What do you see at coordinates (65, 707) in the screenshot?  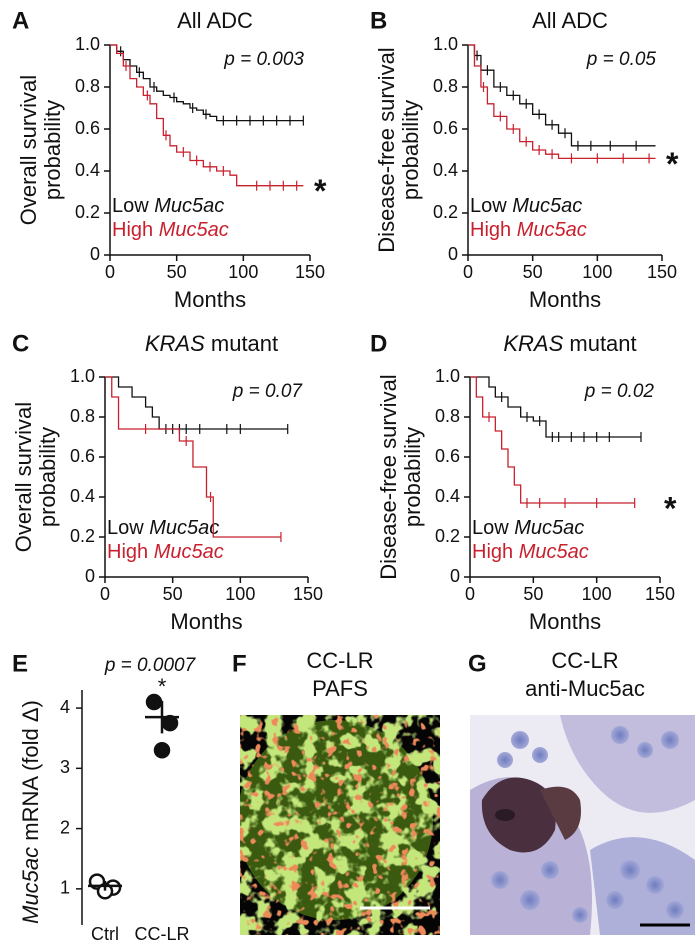 I see `y-tick-label: 4` at bounding box center [65, 707].